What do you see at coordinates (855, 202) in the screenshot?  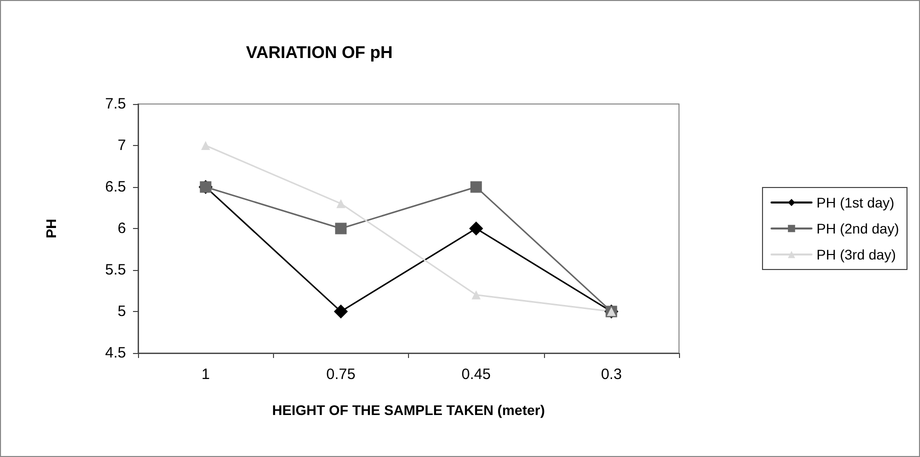 I see `legend-label: PH (1st day)` at bounding box center [855, 202].